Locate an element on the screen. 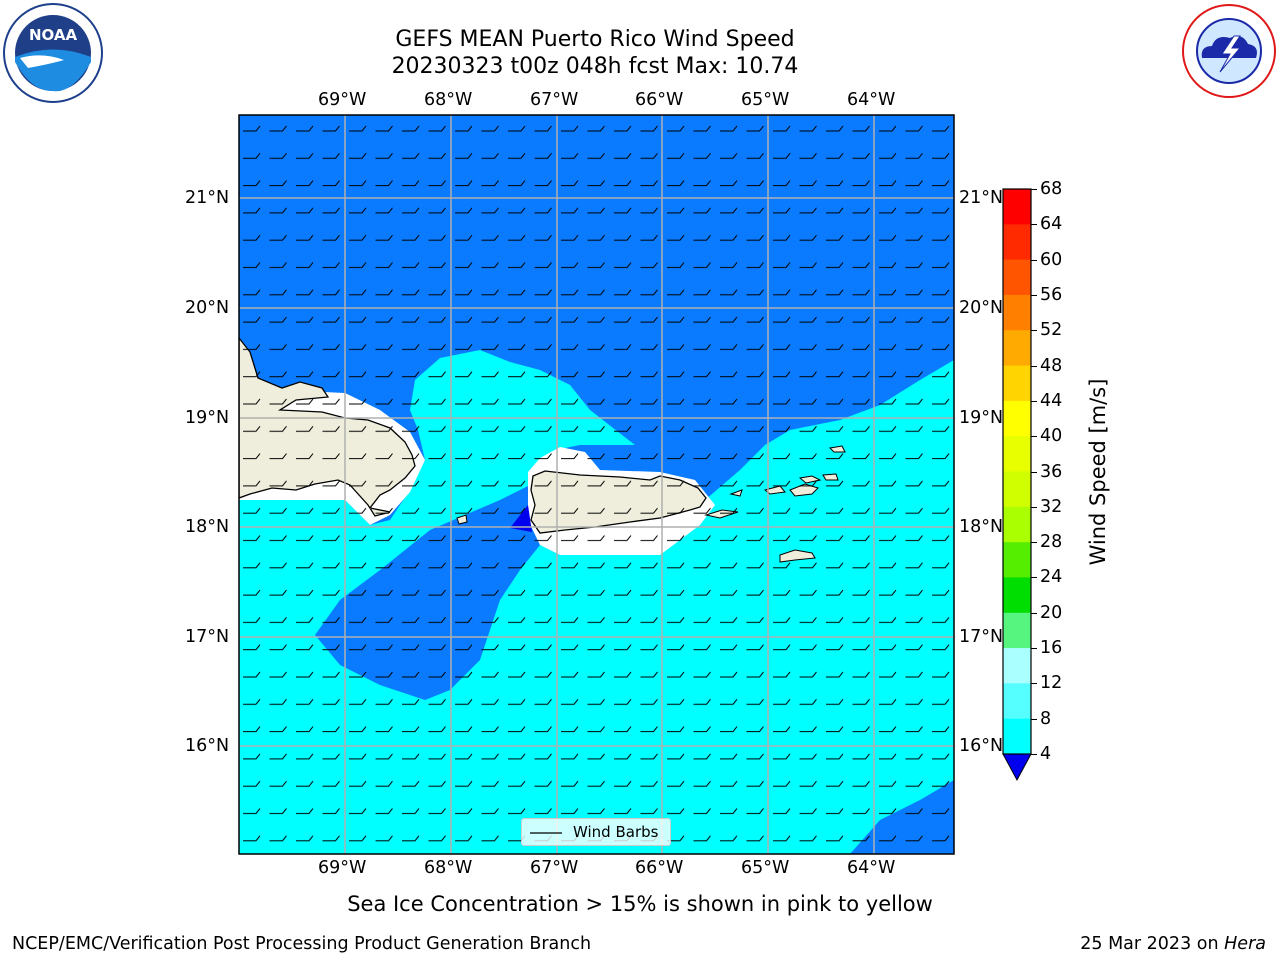 The height and width of the screenshot is (960, 1280). colorbar is located at coordinates (1017, 485).